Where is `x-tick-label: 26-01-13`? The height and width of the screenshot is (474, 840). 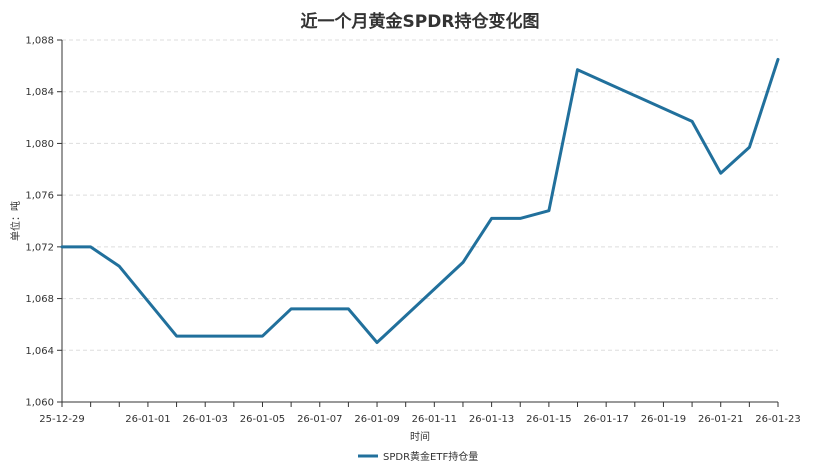
x-tick-label: 26-01-13 is located at coordinates (491, 419).